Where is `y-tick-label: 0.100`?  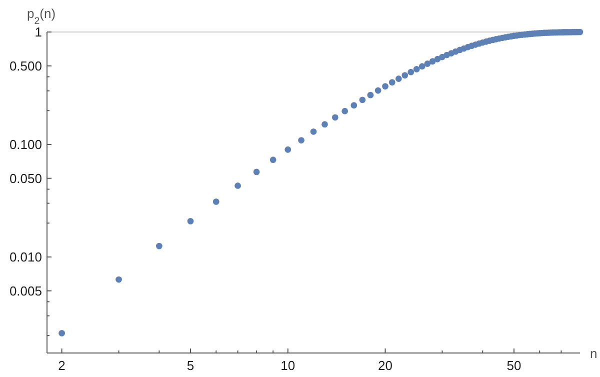
y-tick-label: 0.100 is located at coordinates (25, 144).